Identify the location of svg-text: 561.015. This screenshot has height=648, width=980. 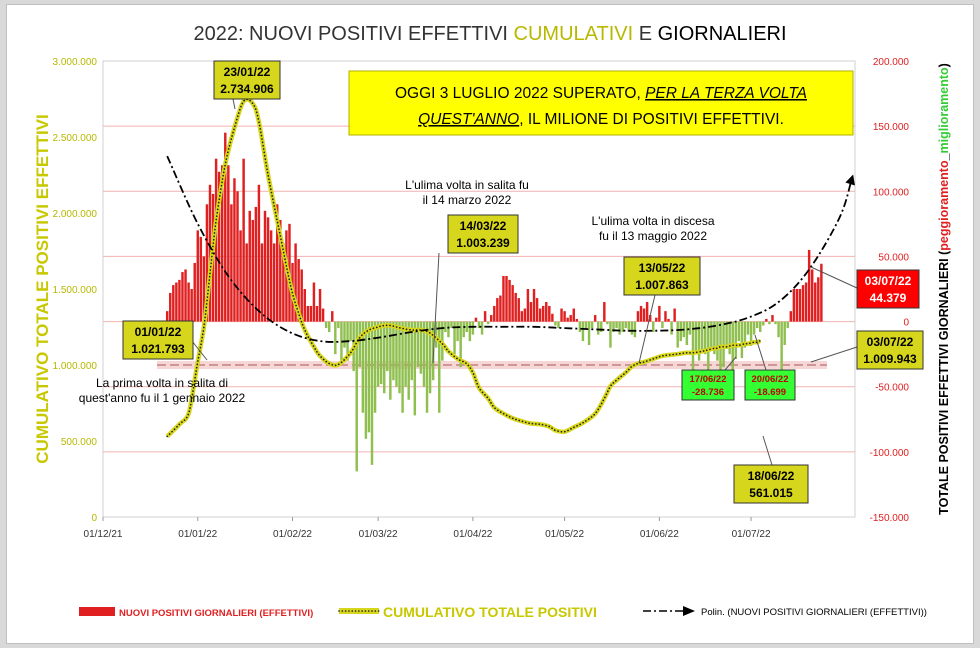
(771, 493).